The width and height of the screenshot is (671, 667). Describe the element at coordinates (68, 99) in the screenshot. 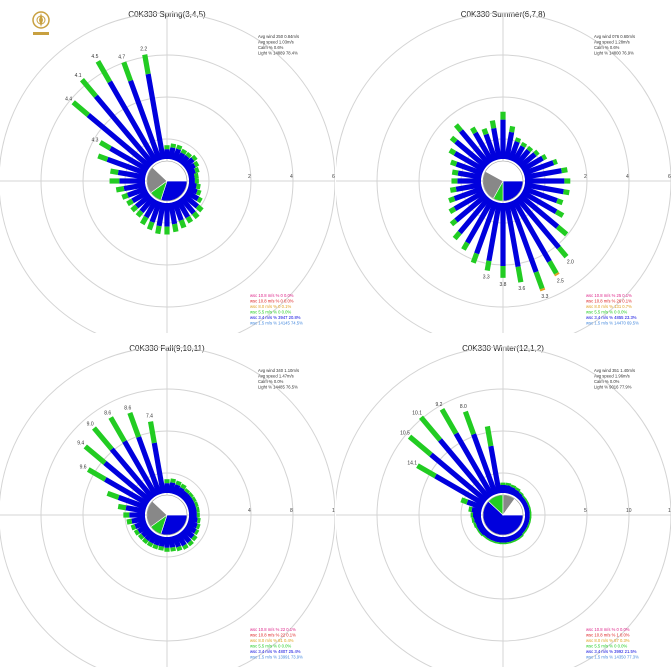

I see `petal-value-label: 4.4` at that location.